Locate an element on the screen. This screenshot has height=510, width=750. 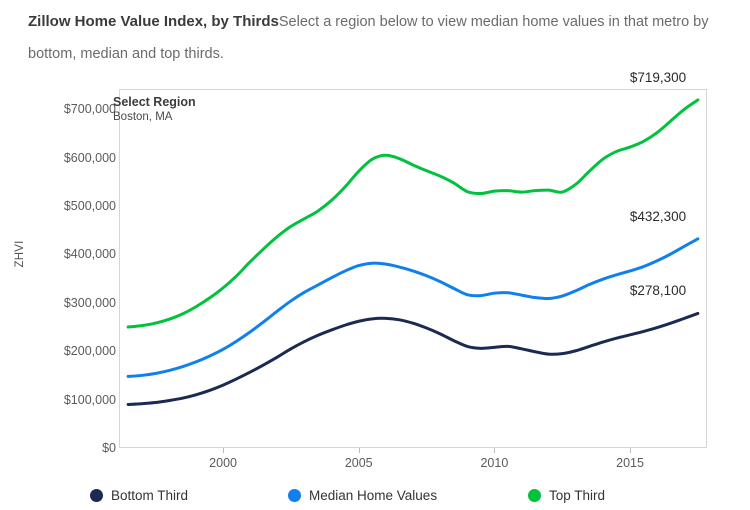
legend-item-median-home-values: Median Home Values is located at coordinates (362, 495).